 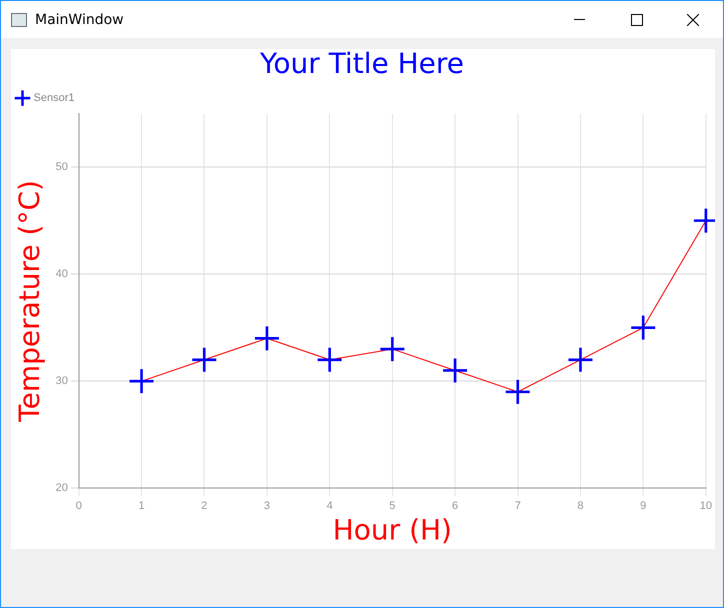 What do you see at coordinates (79, 20) in the screenshot?
I see `text: MainWindow` at bounding box center [79, 20].